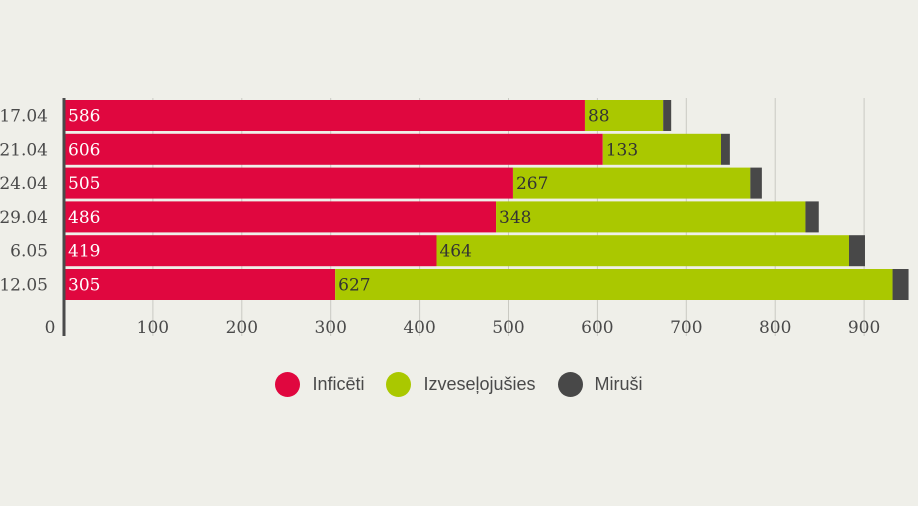 The width and height of the screenshot is (918, 506). Describe the element at coordinates (354, 286) in the screenshot. I see `data-label-izveselojusies-12.05: 627` at that location.